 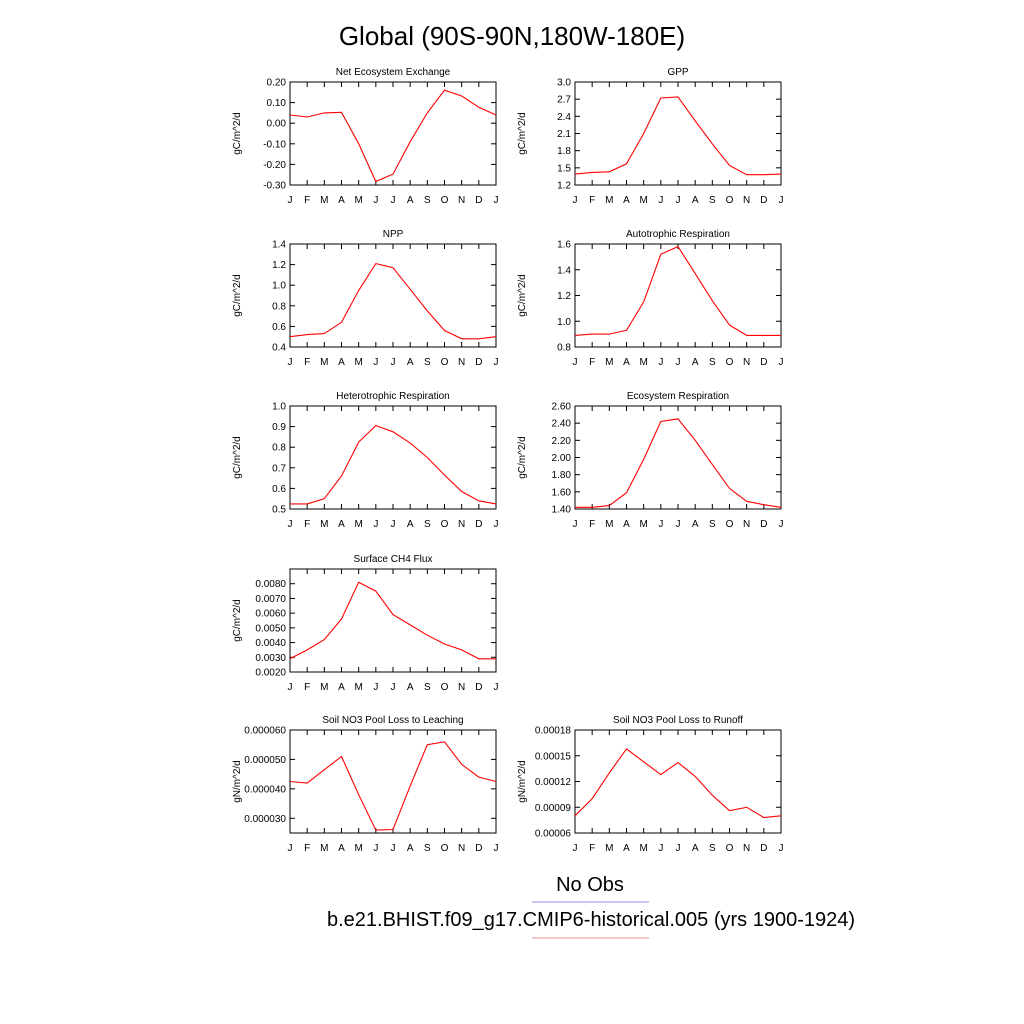 What do you see at coordinates (562, 492) in the screenshot?
I see `y-tick-label: 1.60` at bounding box center [562, 492].